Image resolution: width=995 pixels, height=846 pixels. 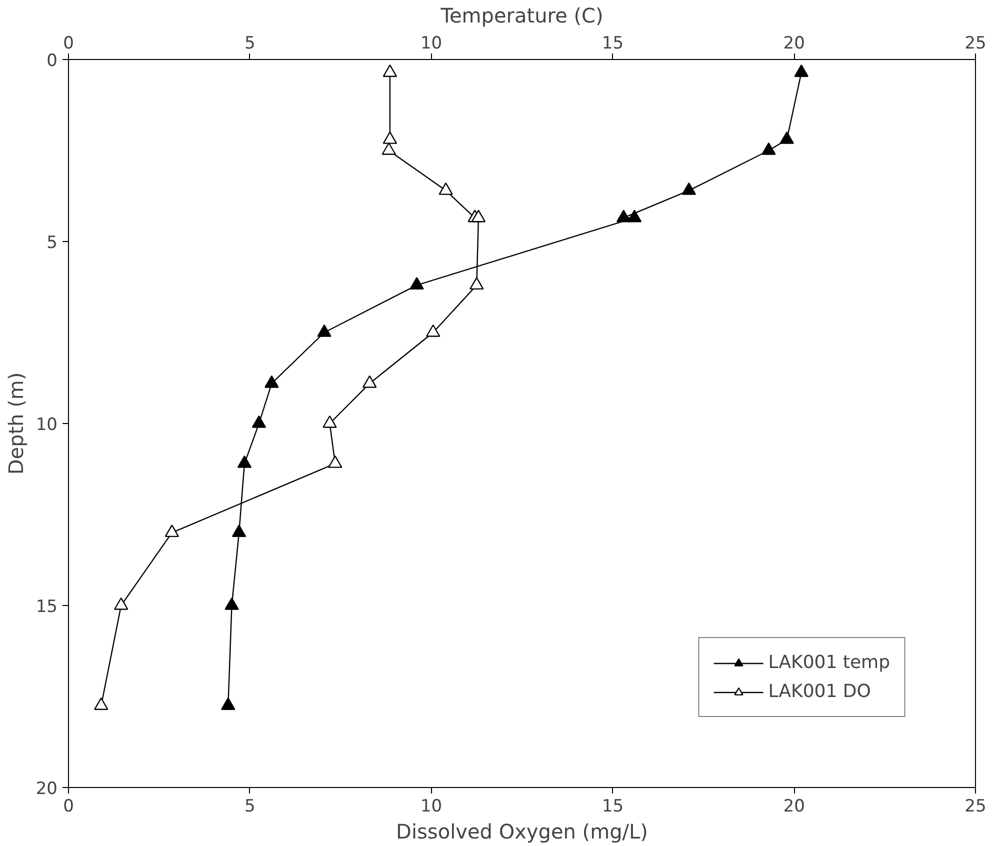 What do you see at coordinates (975, 806) in the screenshot?
I see `x2-tick-label: 25` at bounding box center [975, 806].